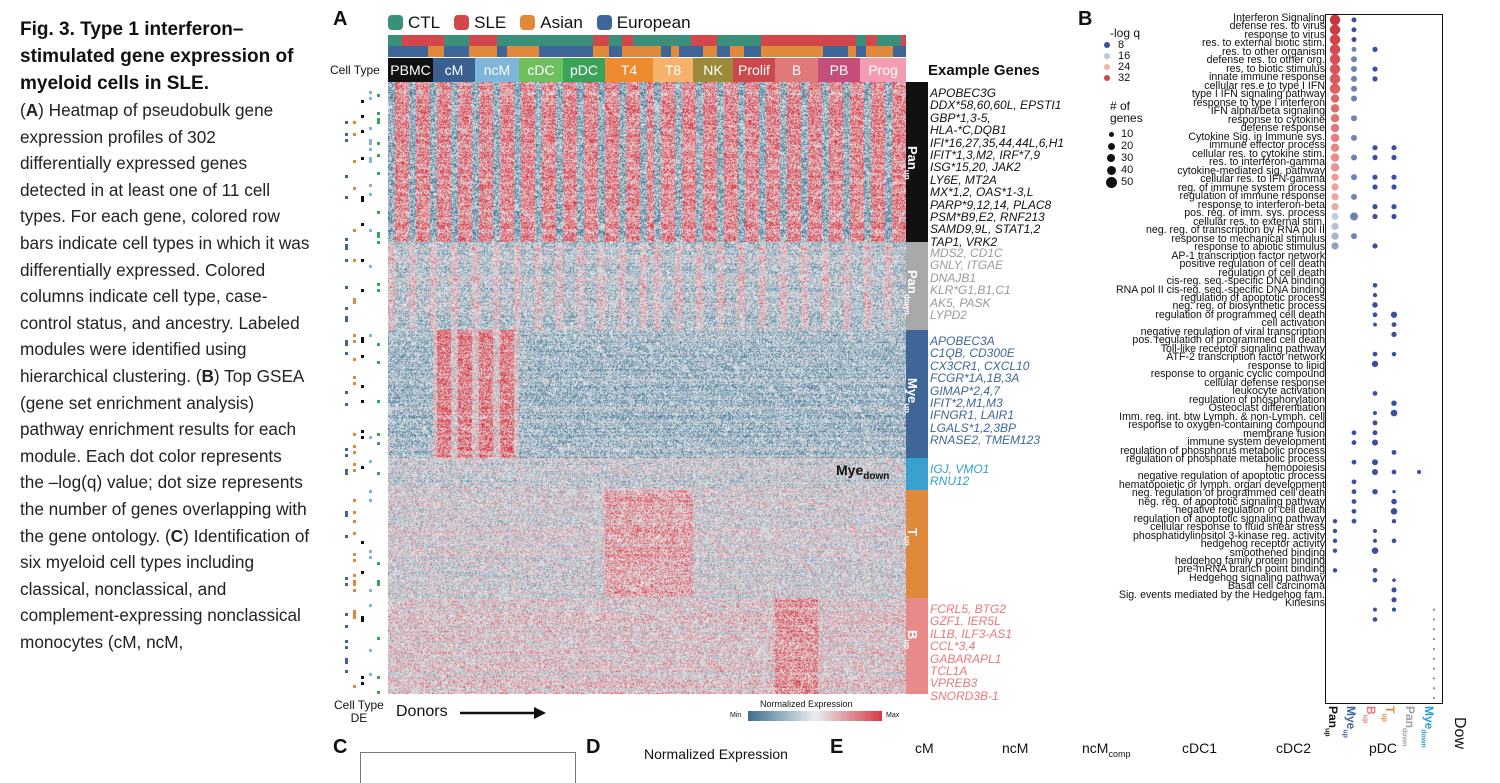 Image resolution: width=1500 pixels, height=783 pixels. What do you see at coordinates (1228, 493) in the screenshot?
I see `gsea-term: neg. regulation of programmed cell death` at bounding box center [1228, 493].